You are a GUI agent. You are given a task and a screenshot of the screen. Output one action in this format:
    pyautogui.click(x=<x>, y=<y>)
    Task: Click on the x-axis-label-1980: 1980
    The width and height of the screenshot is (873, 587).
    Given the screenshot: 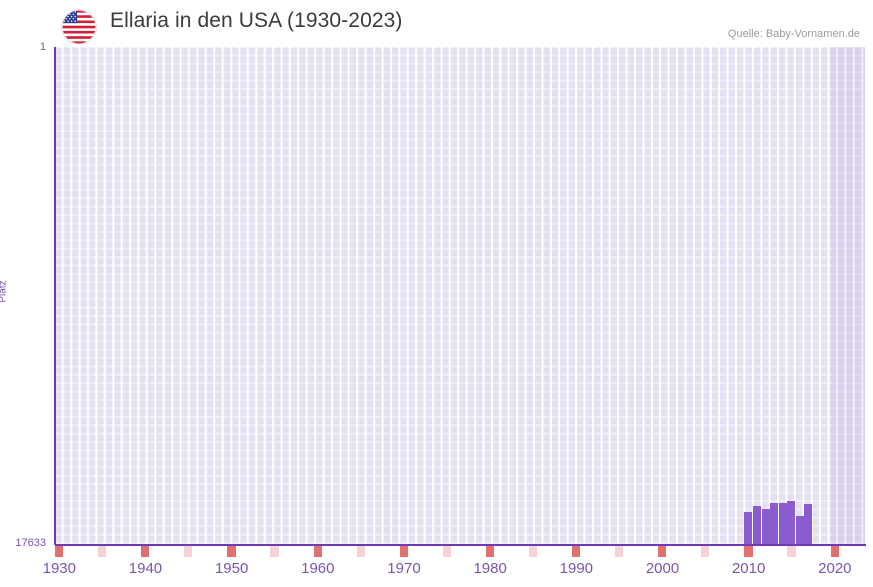 What is the action you would take?
    pyautogui.click(x=490, y=568)
    